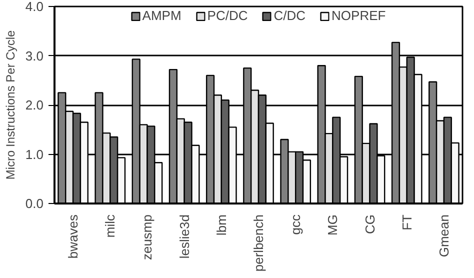 The image size is (474, 278). I want to click on x-tick-label: FT, so click(406, 222).